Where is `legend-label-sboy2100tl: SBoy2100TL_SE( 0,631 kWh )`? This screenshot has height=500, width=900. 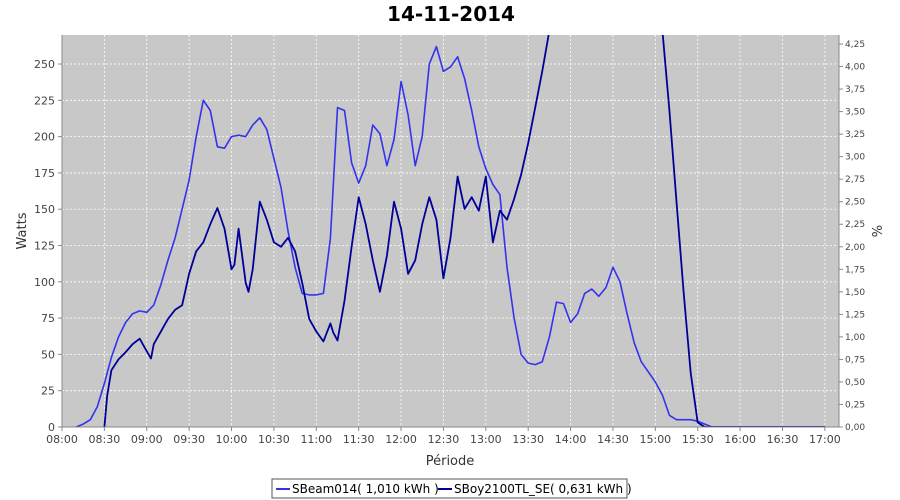
legend-label-sboy2100tl: SBoy2100TL_SE( 0,631 kWh ) is located at coordinates (543, 489).